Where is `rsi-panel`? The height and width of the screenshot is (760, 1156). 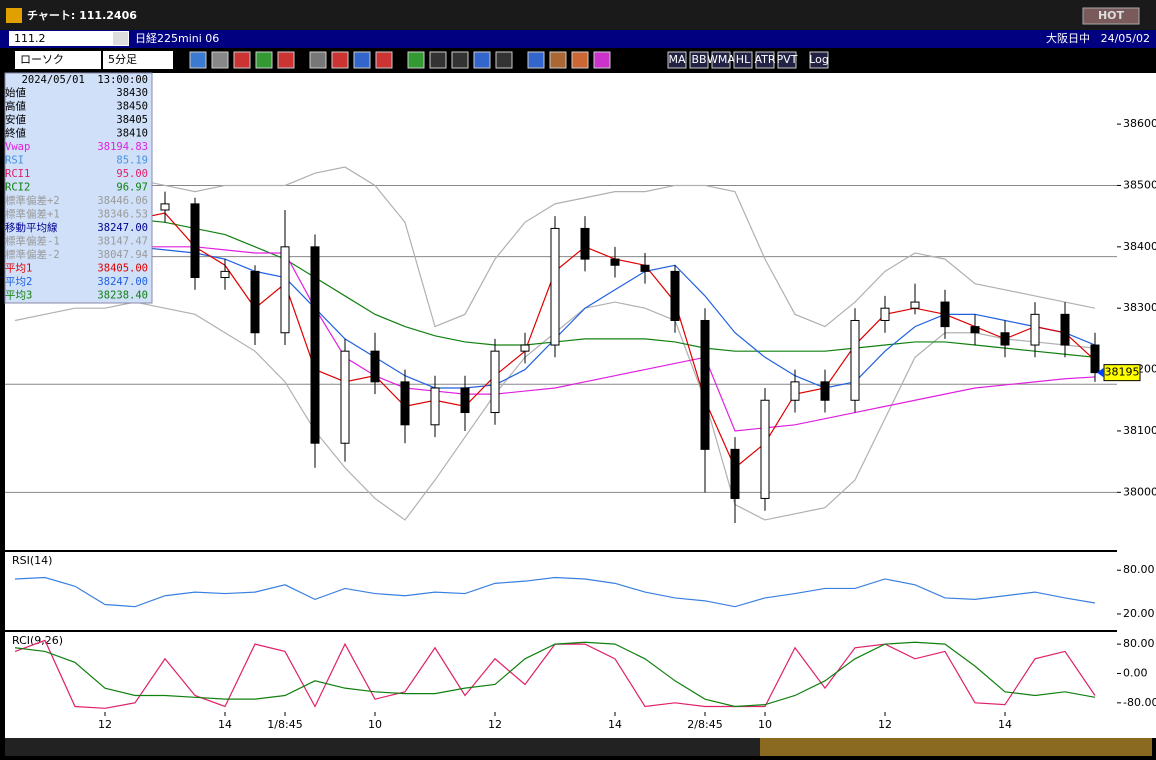 rsi-panel is located at coordinates (561, 591).